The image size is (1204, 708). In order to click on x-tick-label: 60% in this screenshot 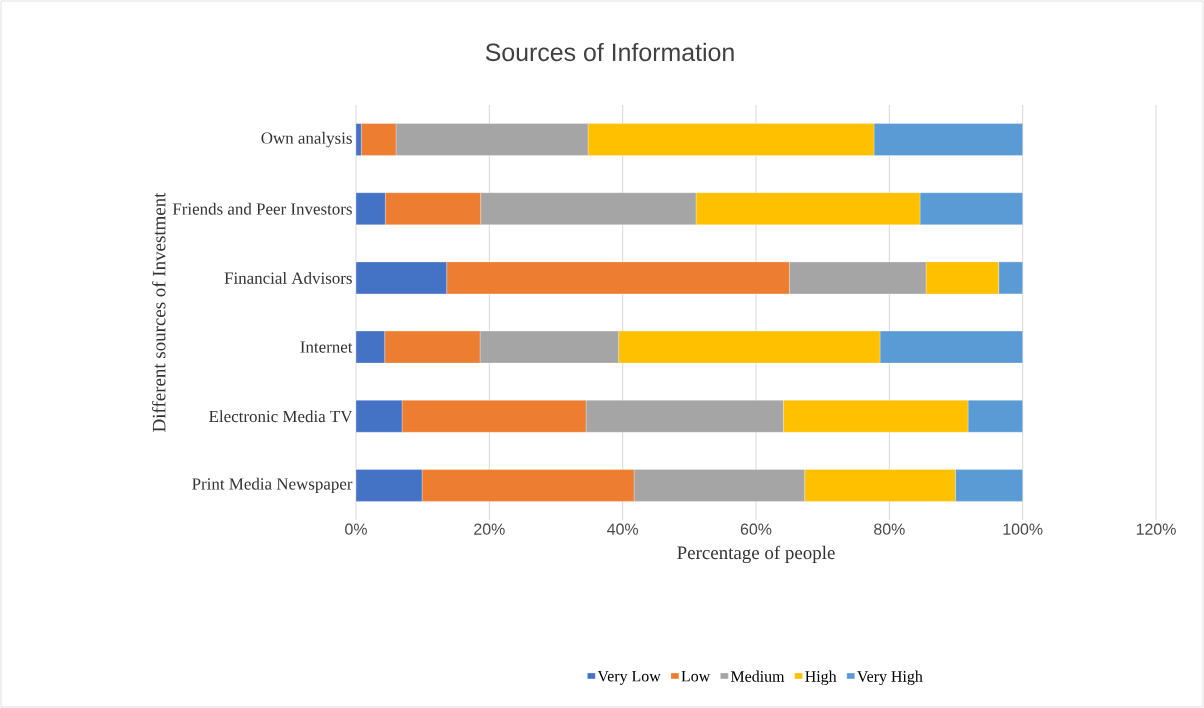, I will do `click(756, 529)`.